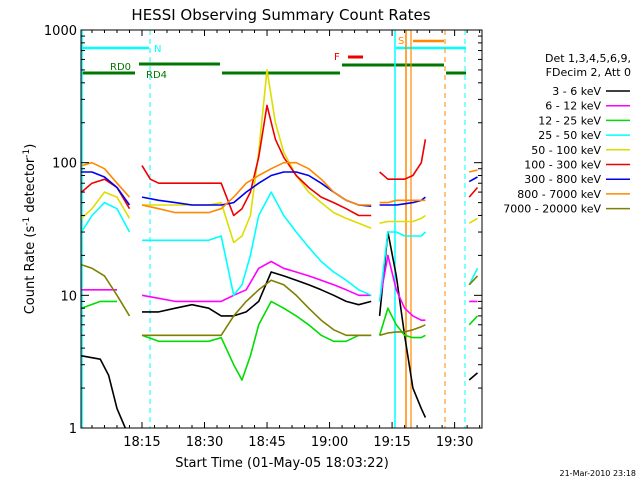 The height and width of the screenshot is (480, 640). Describe the element at coordinates (569, 120) in the screenshot. I see `legend-entry-label: 12 - 25 keV` at that location.